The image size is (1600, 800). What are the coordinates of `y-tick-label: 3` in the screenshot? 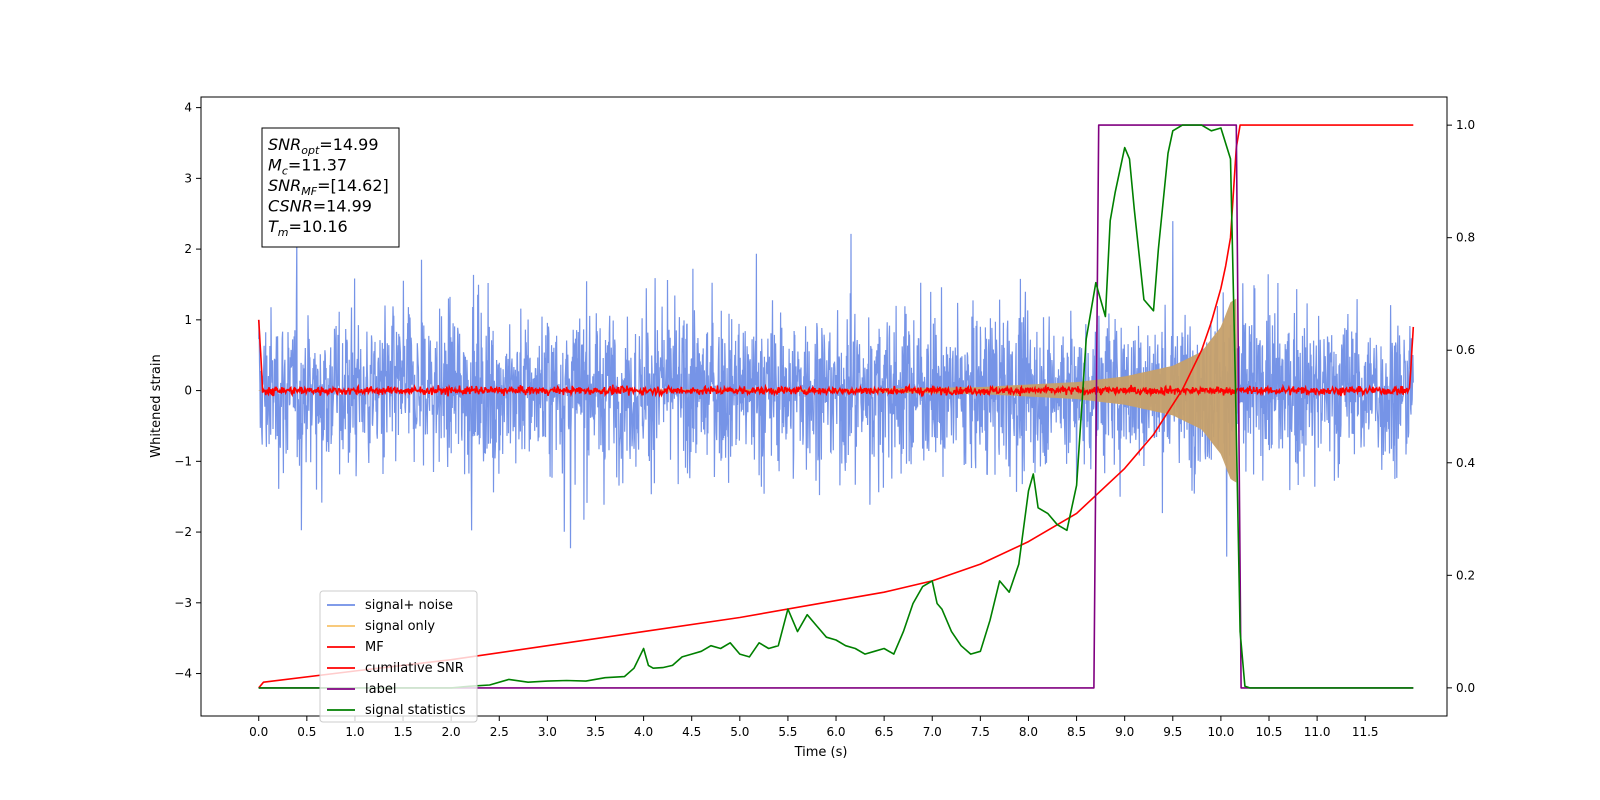 It's located at (188, 178).